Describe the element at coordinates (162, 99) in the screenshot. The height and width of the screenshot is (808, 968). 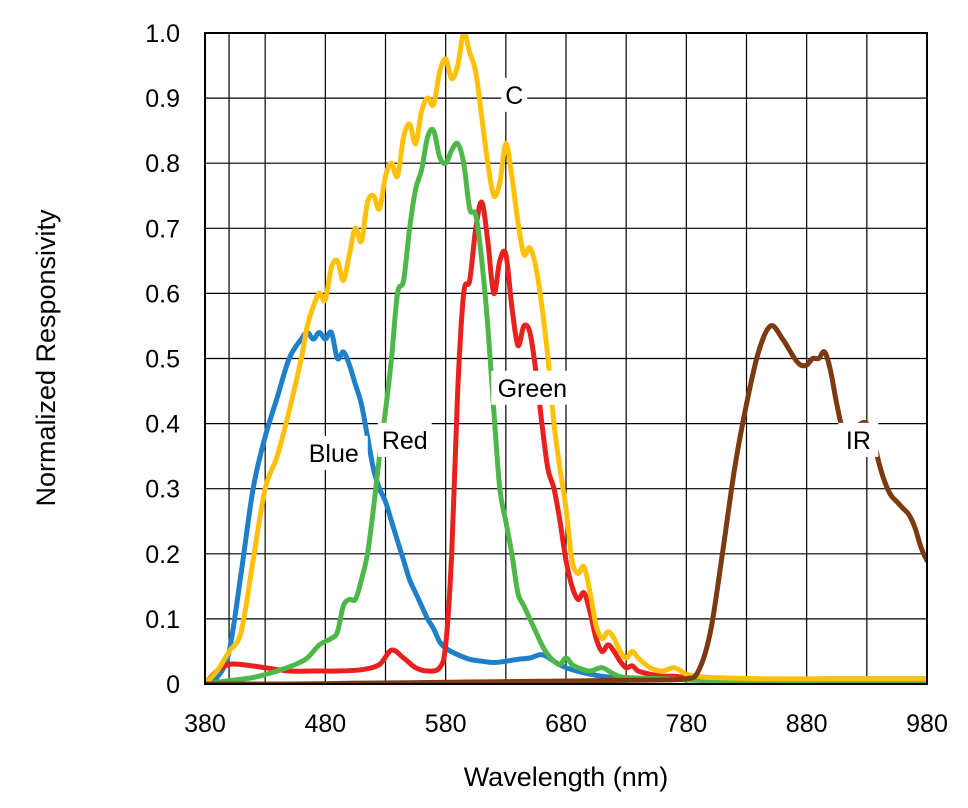
I see `y-tick-label: 0.9` at that location.